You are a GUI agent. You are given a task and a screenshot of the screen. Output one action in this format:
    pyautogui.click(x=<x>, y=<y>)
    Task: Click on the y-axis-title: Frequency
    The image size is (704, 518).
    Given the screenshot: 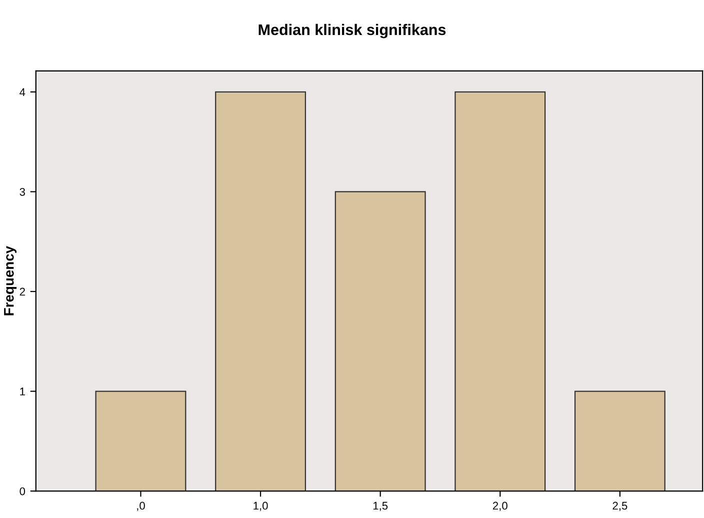 What is the action you would take?
    pyautogui.click(x=10, y=281)
    